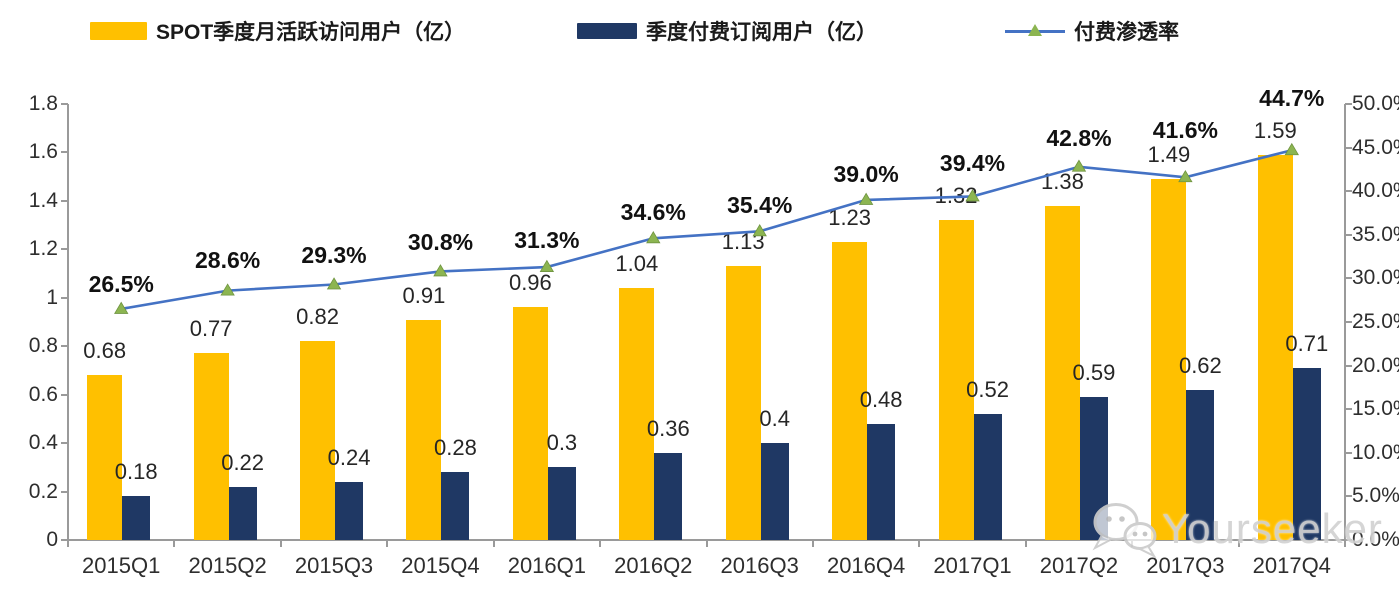  What do you see at coordinates (607, 31) in the screenshot?
I see `subscribers-bar-swatch` at bounding box center [607, 31].